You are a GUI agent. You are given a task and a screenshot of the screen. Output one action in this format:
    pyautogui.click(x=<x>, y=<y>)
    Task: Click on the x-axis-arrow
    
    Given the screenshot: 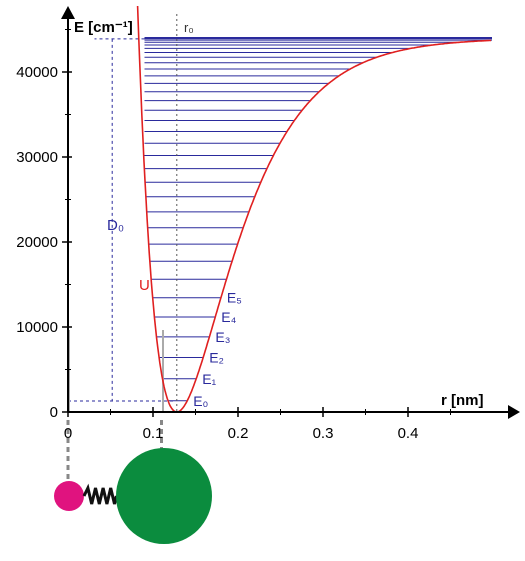 What is the action you would take?
    pyautogui.click(x=514, y=412)
    